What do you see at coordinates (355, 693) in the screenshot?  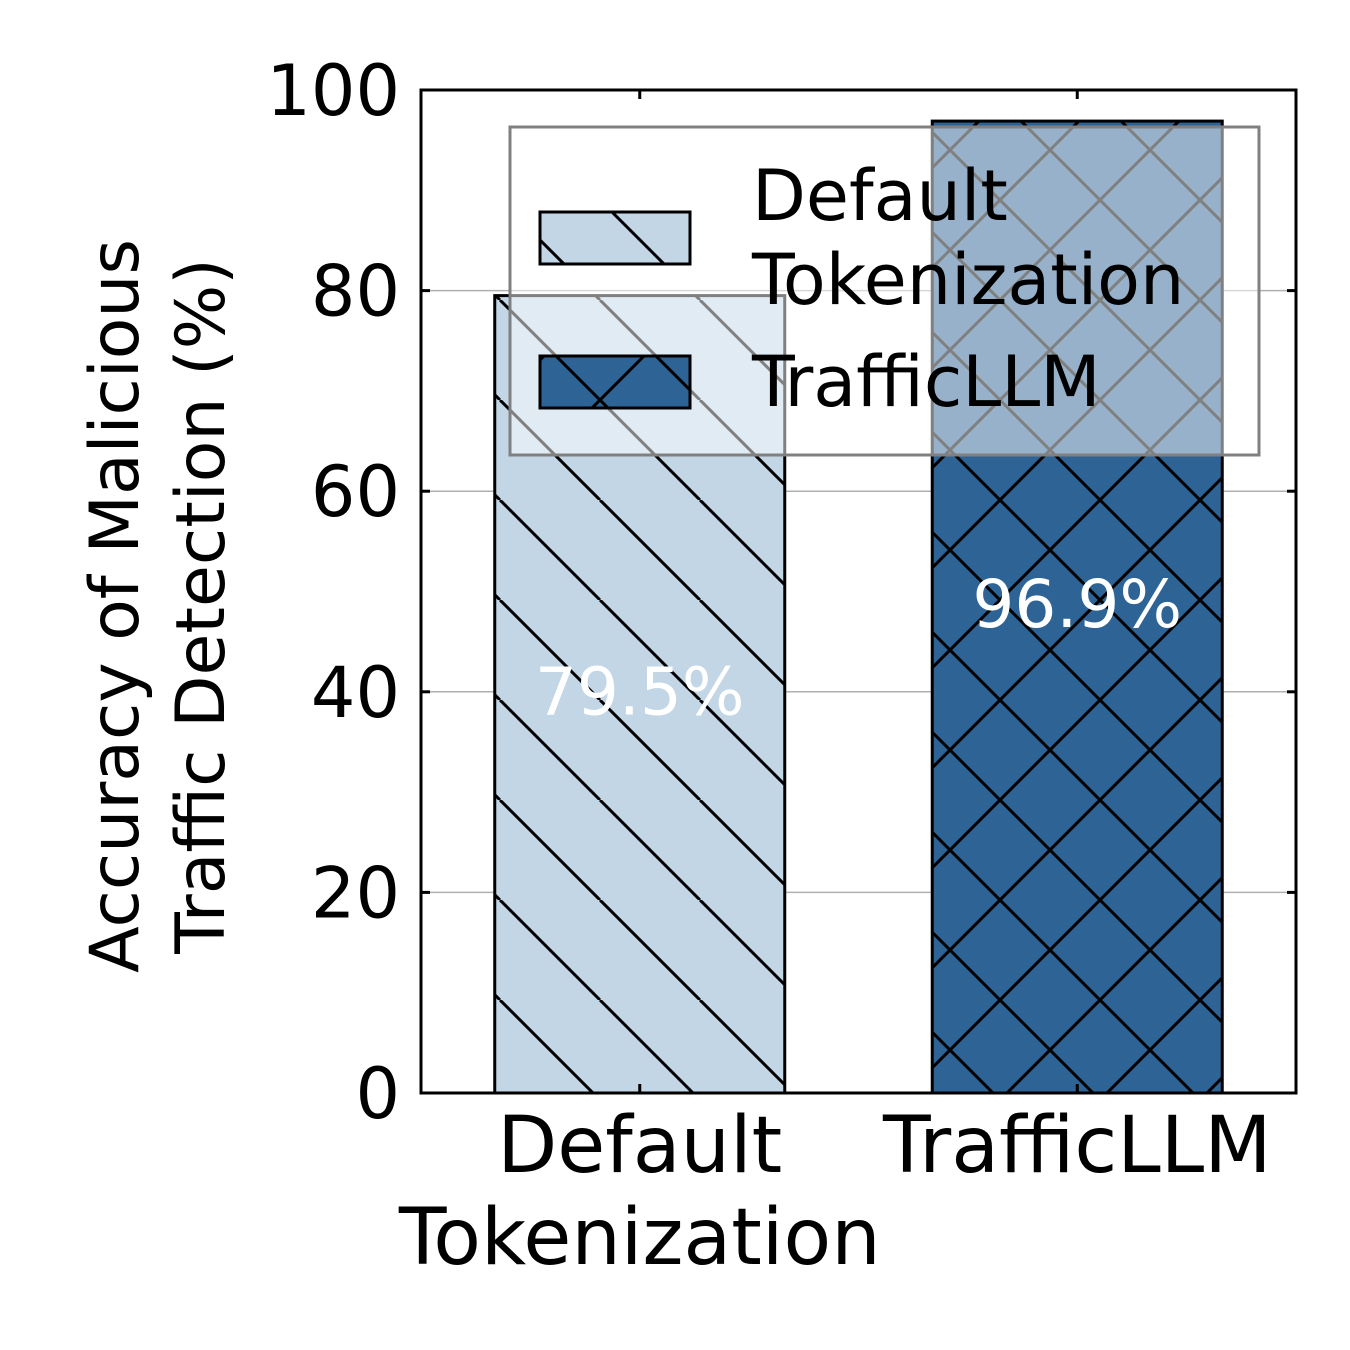 I see `y-tick-label: 40` at bounding box center [355, 693].